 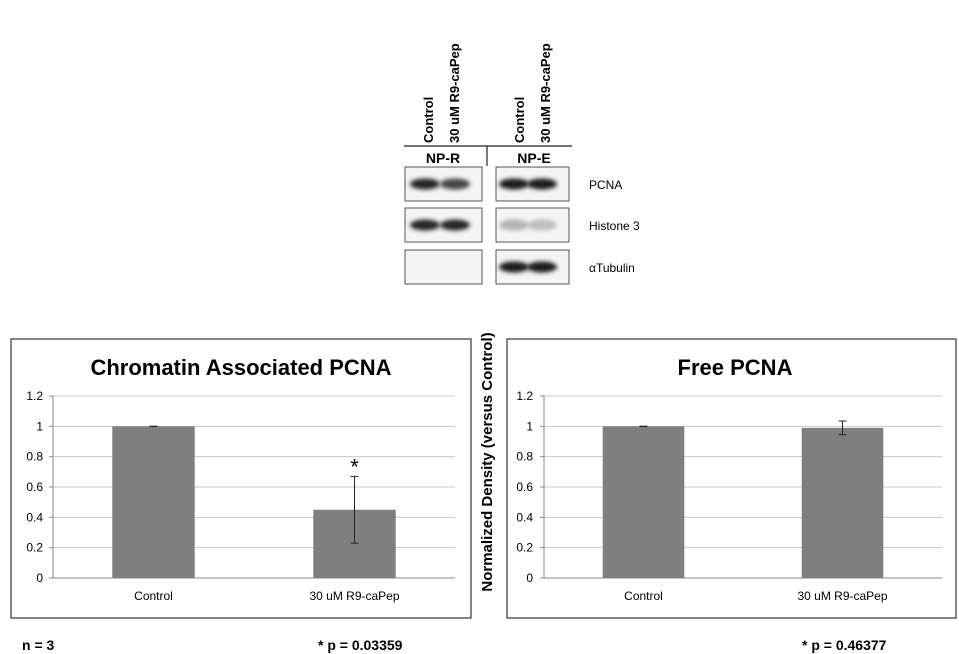 I want to click on chart-title: Free PCNA, so click(x=735, y=367).